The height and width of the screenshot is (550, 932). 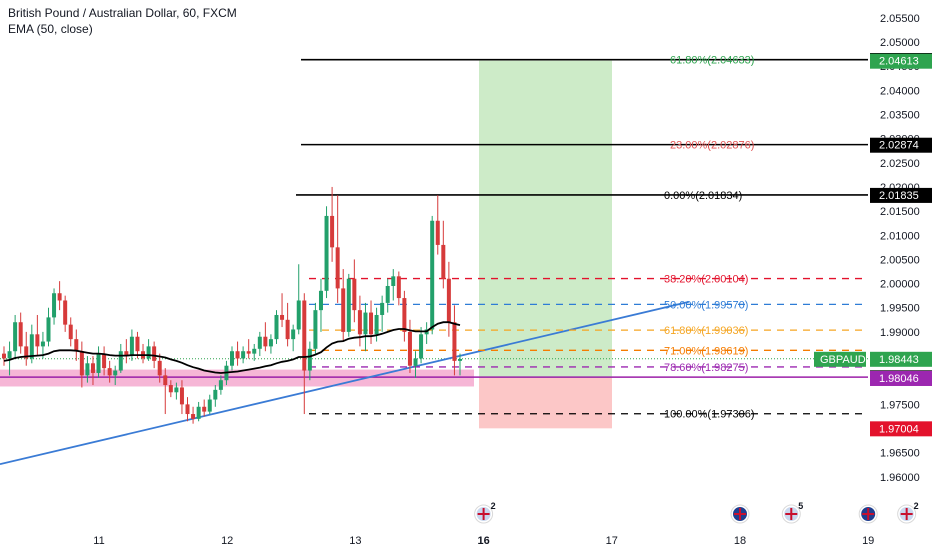 I want to click on fib-level-label: 50.00%(1.99570), so click(x=706, y=305).